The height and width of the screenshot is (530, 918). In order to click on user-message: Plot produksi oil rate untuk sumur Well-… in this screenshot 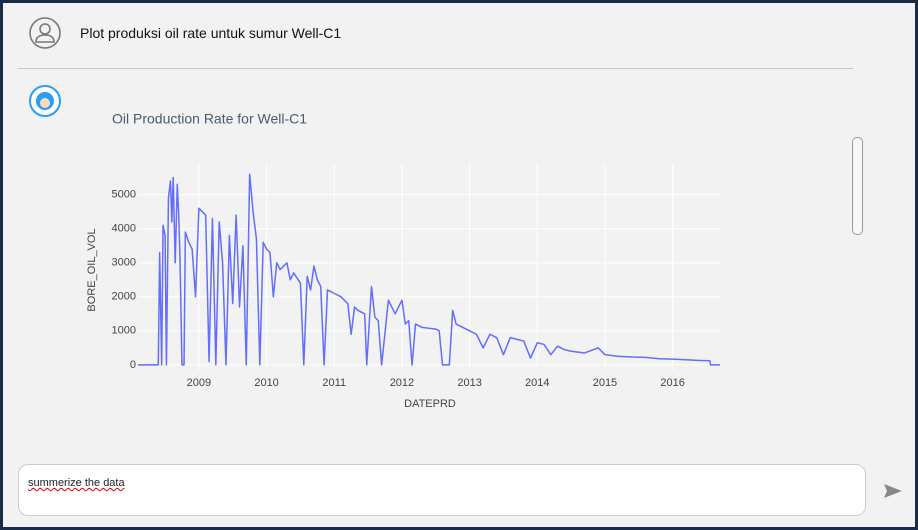, I will do `click(211, 33)`.